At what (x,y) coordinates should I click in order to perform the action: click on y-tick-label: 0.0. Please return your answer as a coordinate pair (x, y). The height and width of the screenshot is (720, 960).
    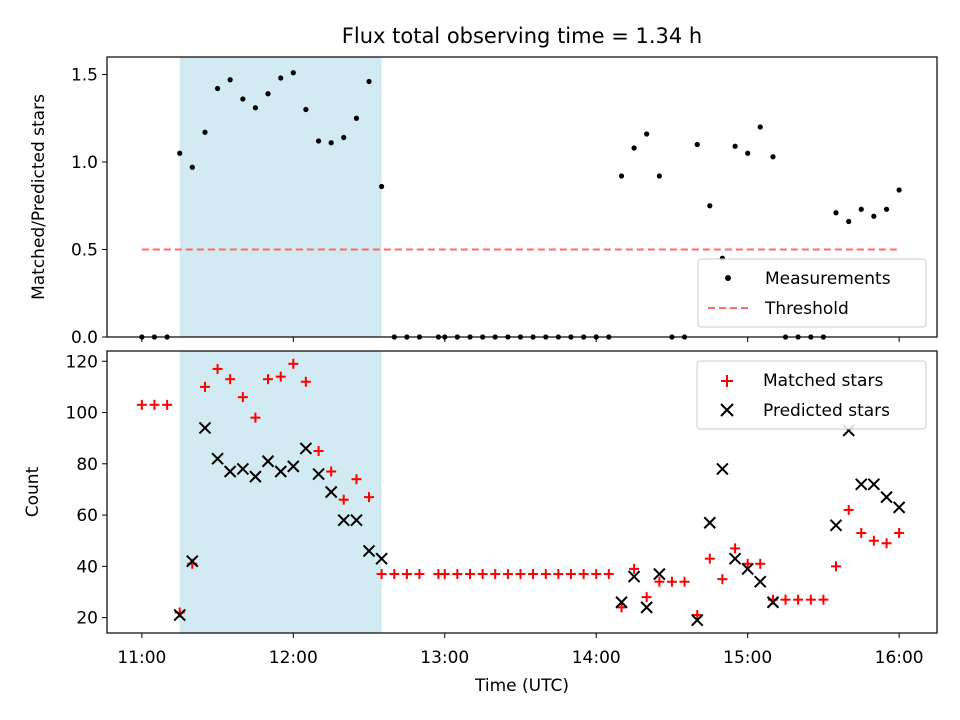
    Looking at the image, I should click on (84, 338).